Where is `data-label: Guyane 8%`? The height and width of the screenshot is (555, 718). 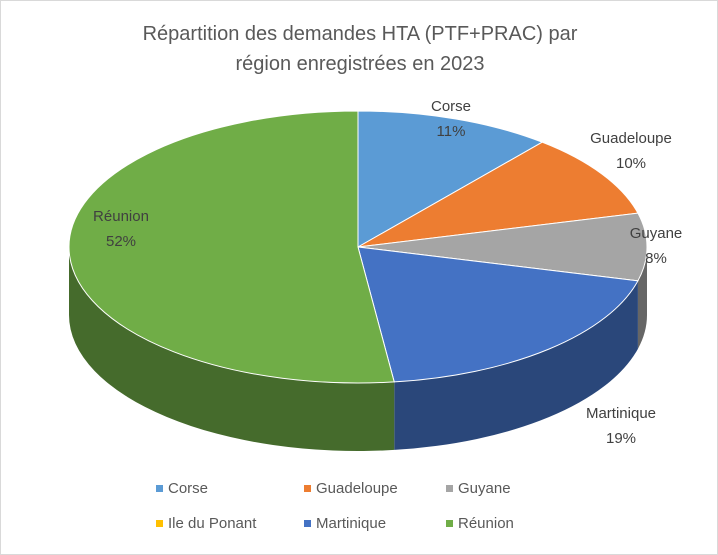 data-label: Guyane 8% is located at coordinates (656, 246).